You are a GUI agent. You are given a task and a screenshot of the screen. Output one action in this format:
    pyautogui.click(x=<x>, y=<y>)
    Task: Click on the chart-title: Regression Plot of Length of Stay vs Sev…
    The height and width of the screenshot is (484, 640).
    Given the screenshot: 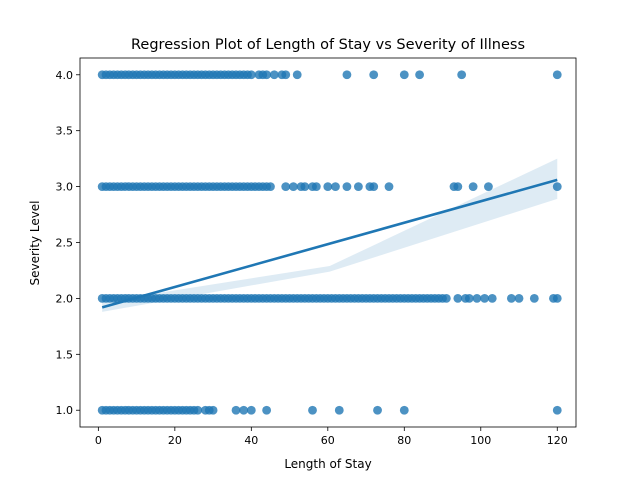 What is the action you would take?
    pyautogui.click(x=328, y=45)
    